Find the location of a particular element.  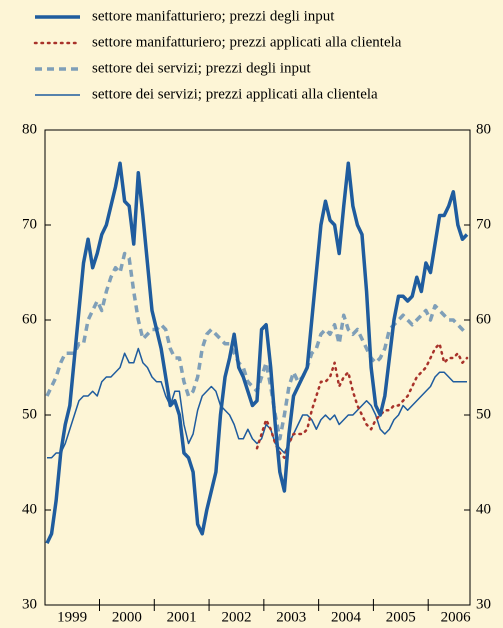

legend-label: settore dei servizi; prezzi degli input is located at coordinates (202, 68).